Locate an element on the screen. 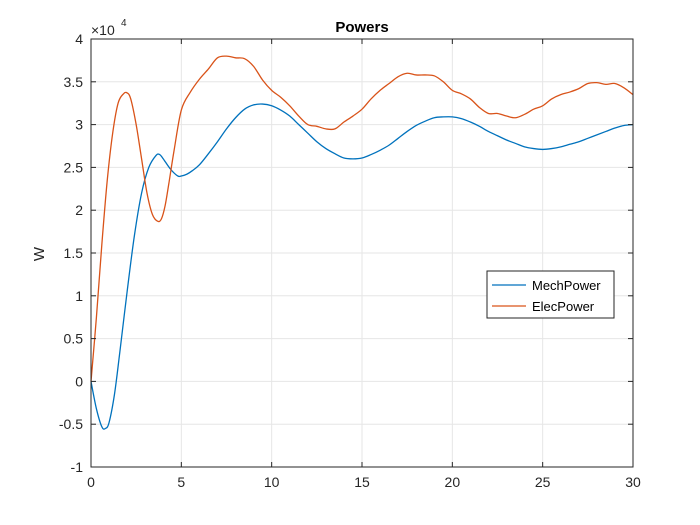 Image resolution: width=700 pixels, height=525 pixels. x-tick-label: 25 is located at coordinates (543, 482).